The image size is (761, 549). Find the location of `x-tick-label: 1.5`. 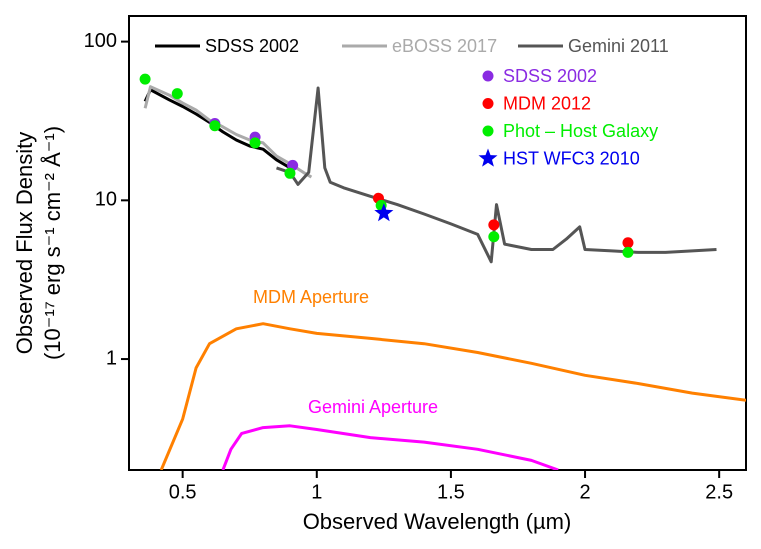

x-tick-label: 1.5 is located at coordinates (451, 492).